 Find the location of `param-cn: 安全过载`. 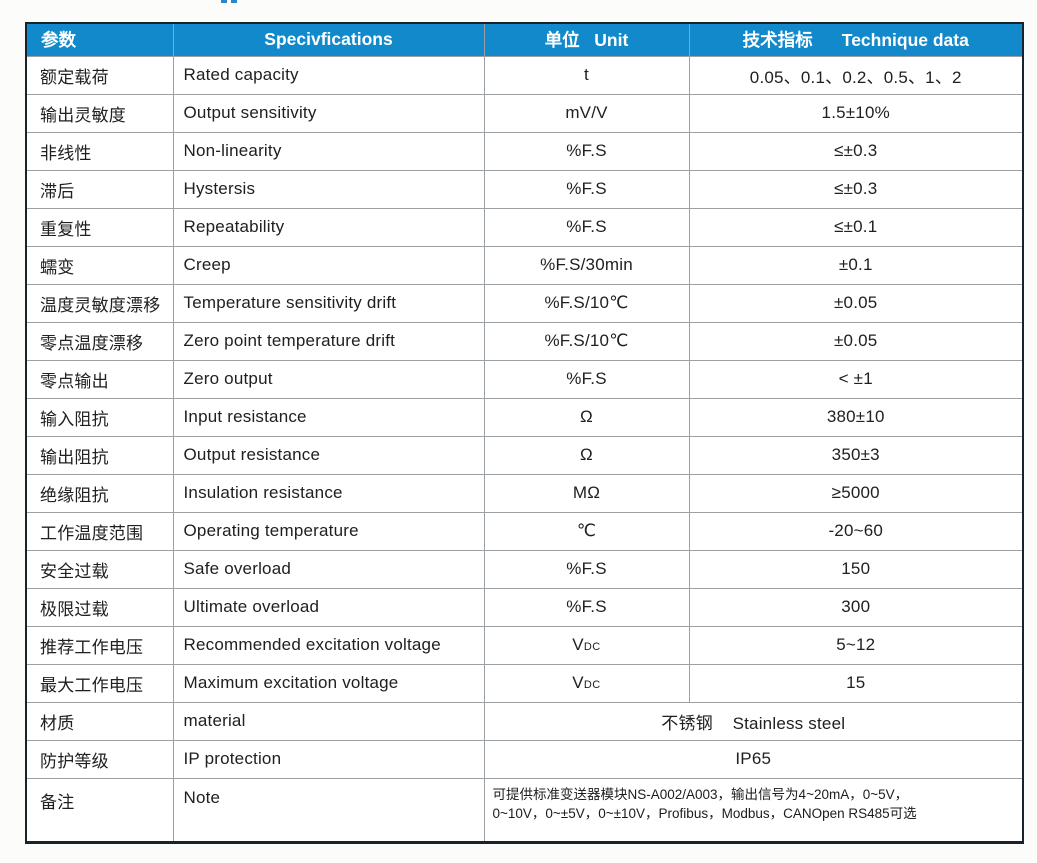

param-cn: 安全过载 is located at coordinates (99, 569).